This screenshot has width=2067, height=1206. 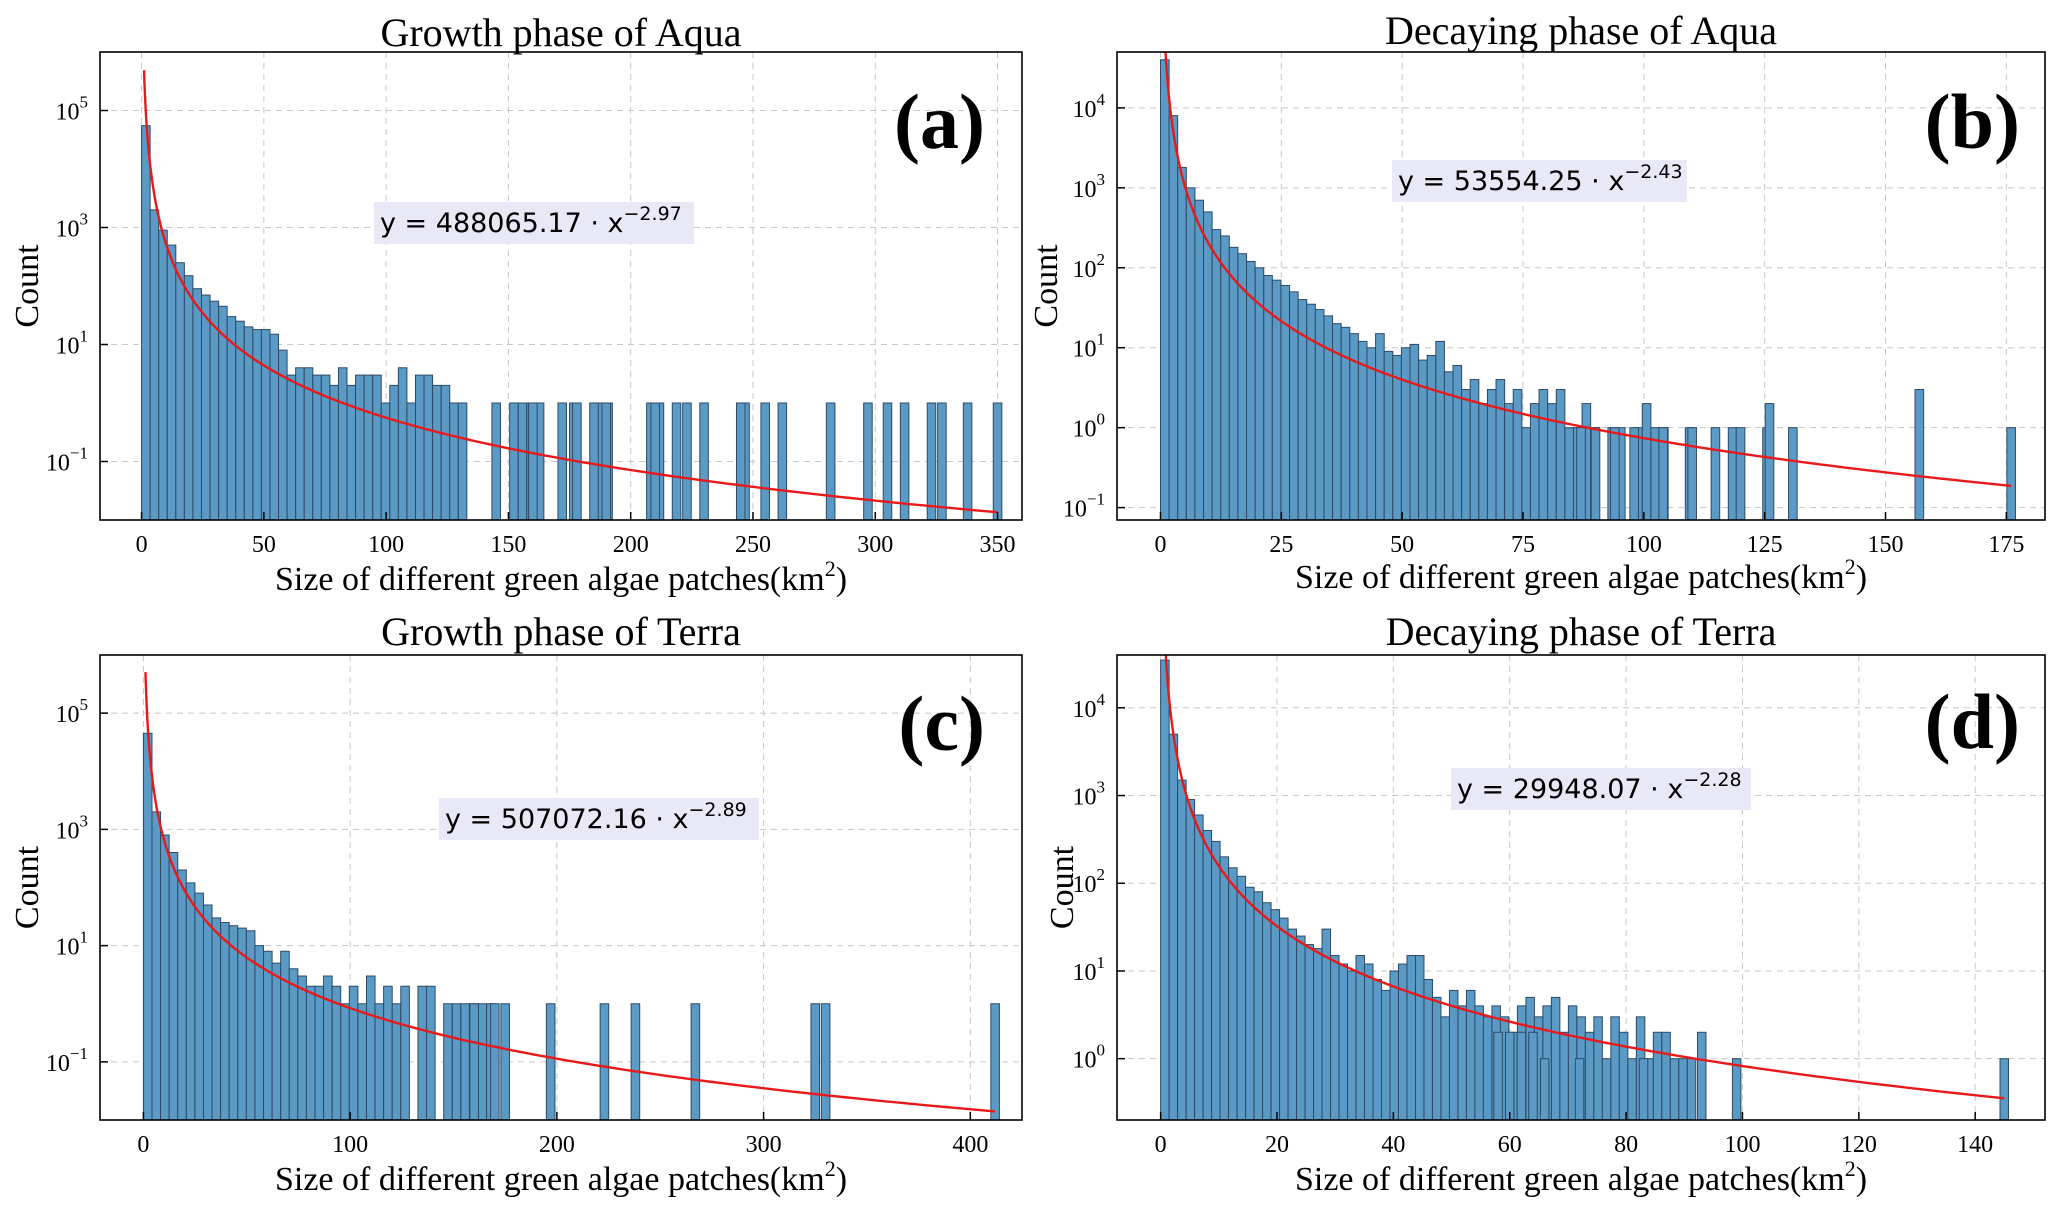 I want to click on y-tick-exponent: 3, so click(x=84, y=820).